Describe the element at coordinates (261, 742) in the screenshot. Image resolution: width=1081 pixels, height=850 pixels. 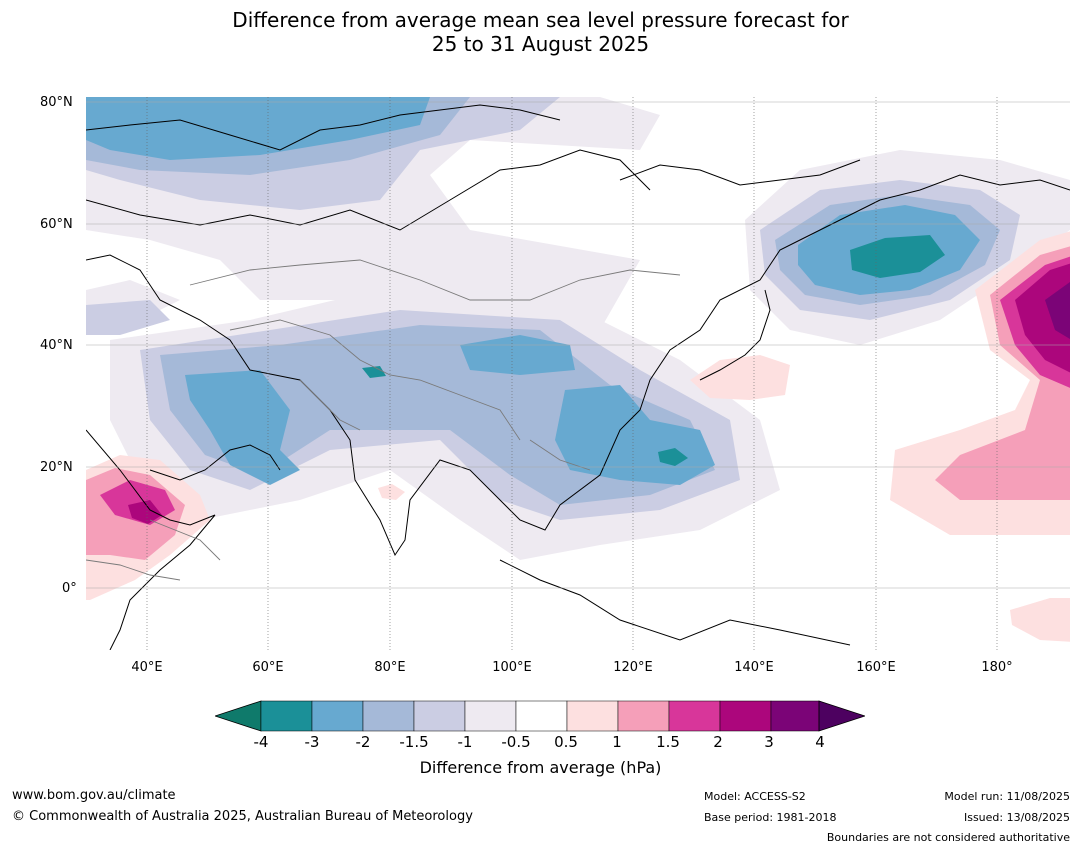
I see `colorbar-tick-m4: -4` at that location.